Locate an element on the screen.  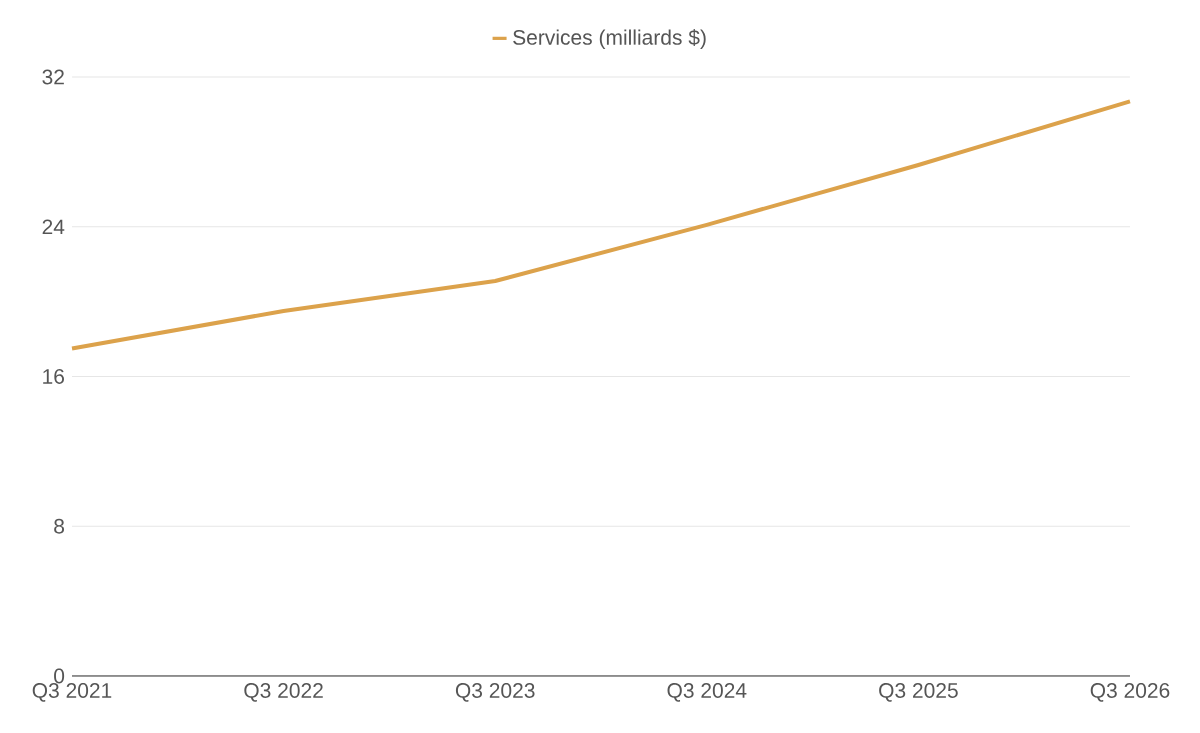
y-tick-label: 8 is located at coordinates (59, 526).